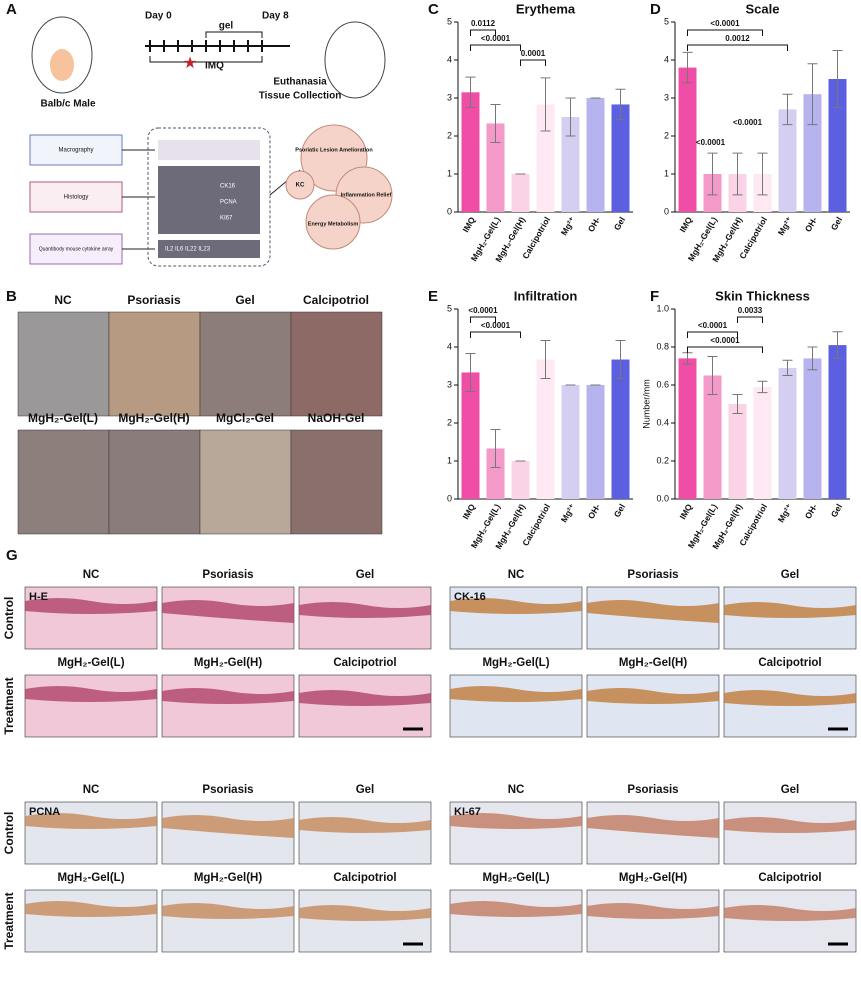  Describe the element at coordinates (546, 295) in the screenshot. I see `chart-title: Infiltration` at that location.